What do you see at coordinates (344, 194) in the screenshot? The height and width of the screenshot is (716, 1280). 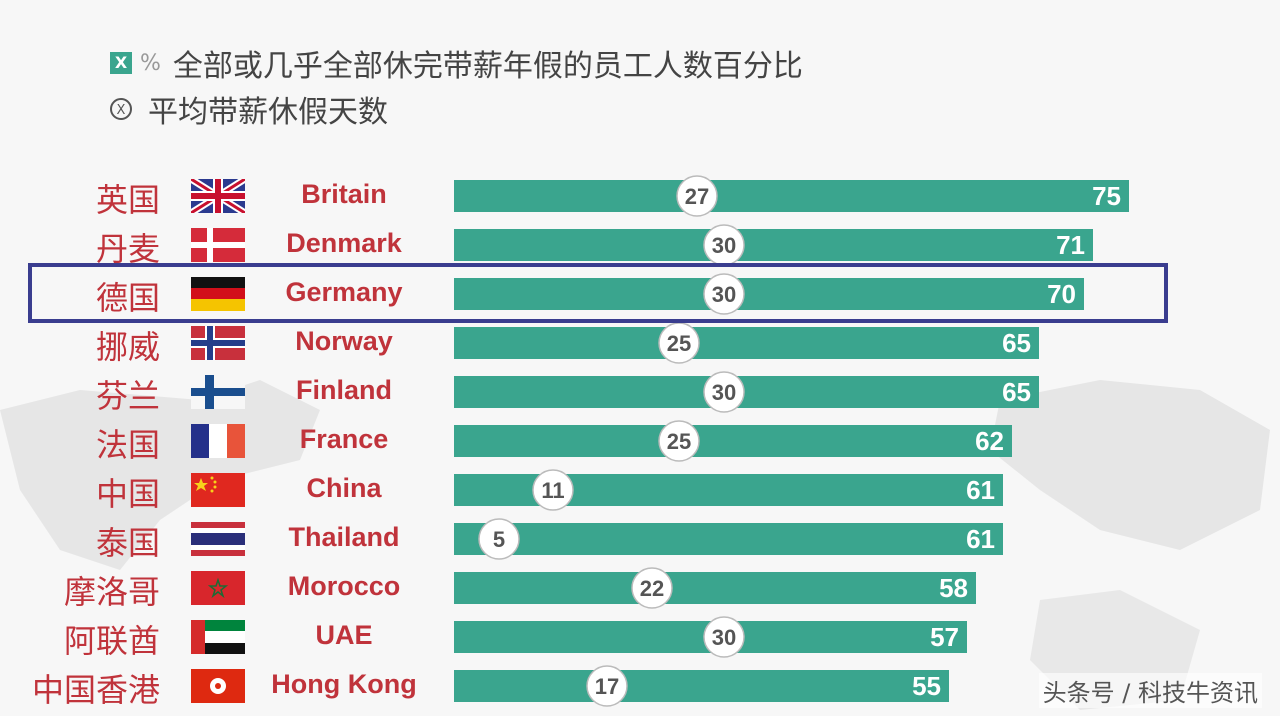 I see `country-label-en: Britain` at bounding box center [344, 194].